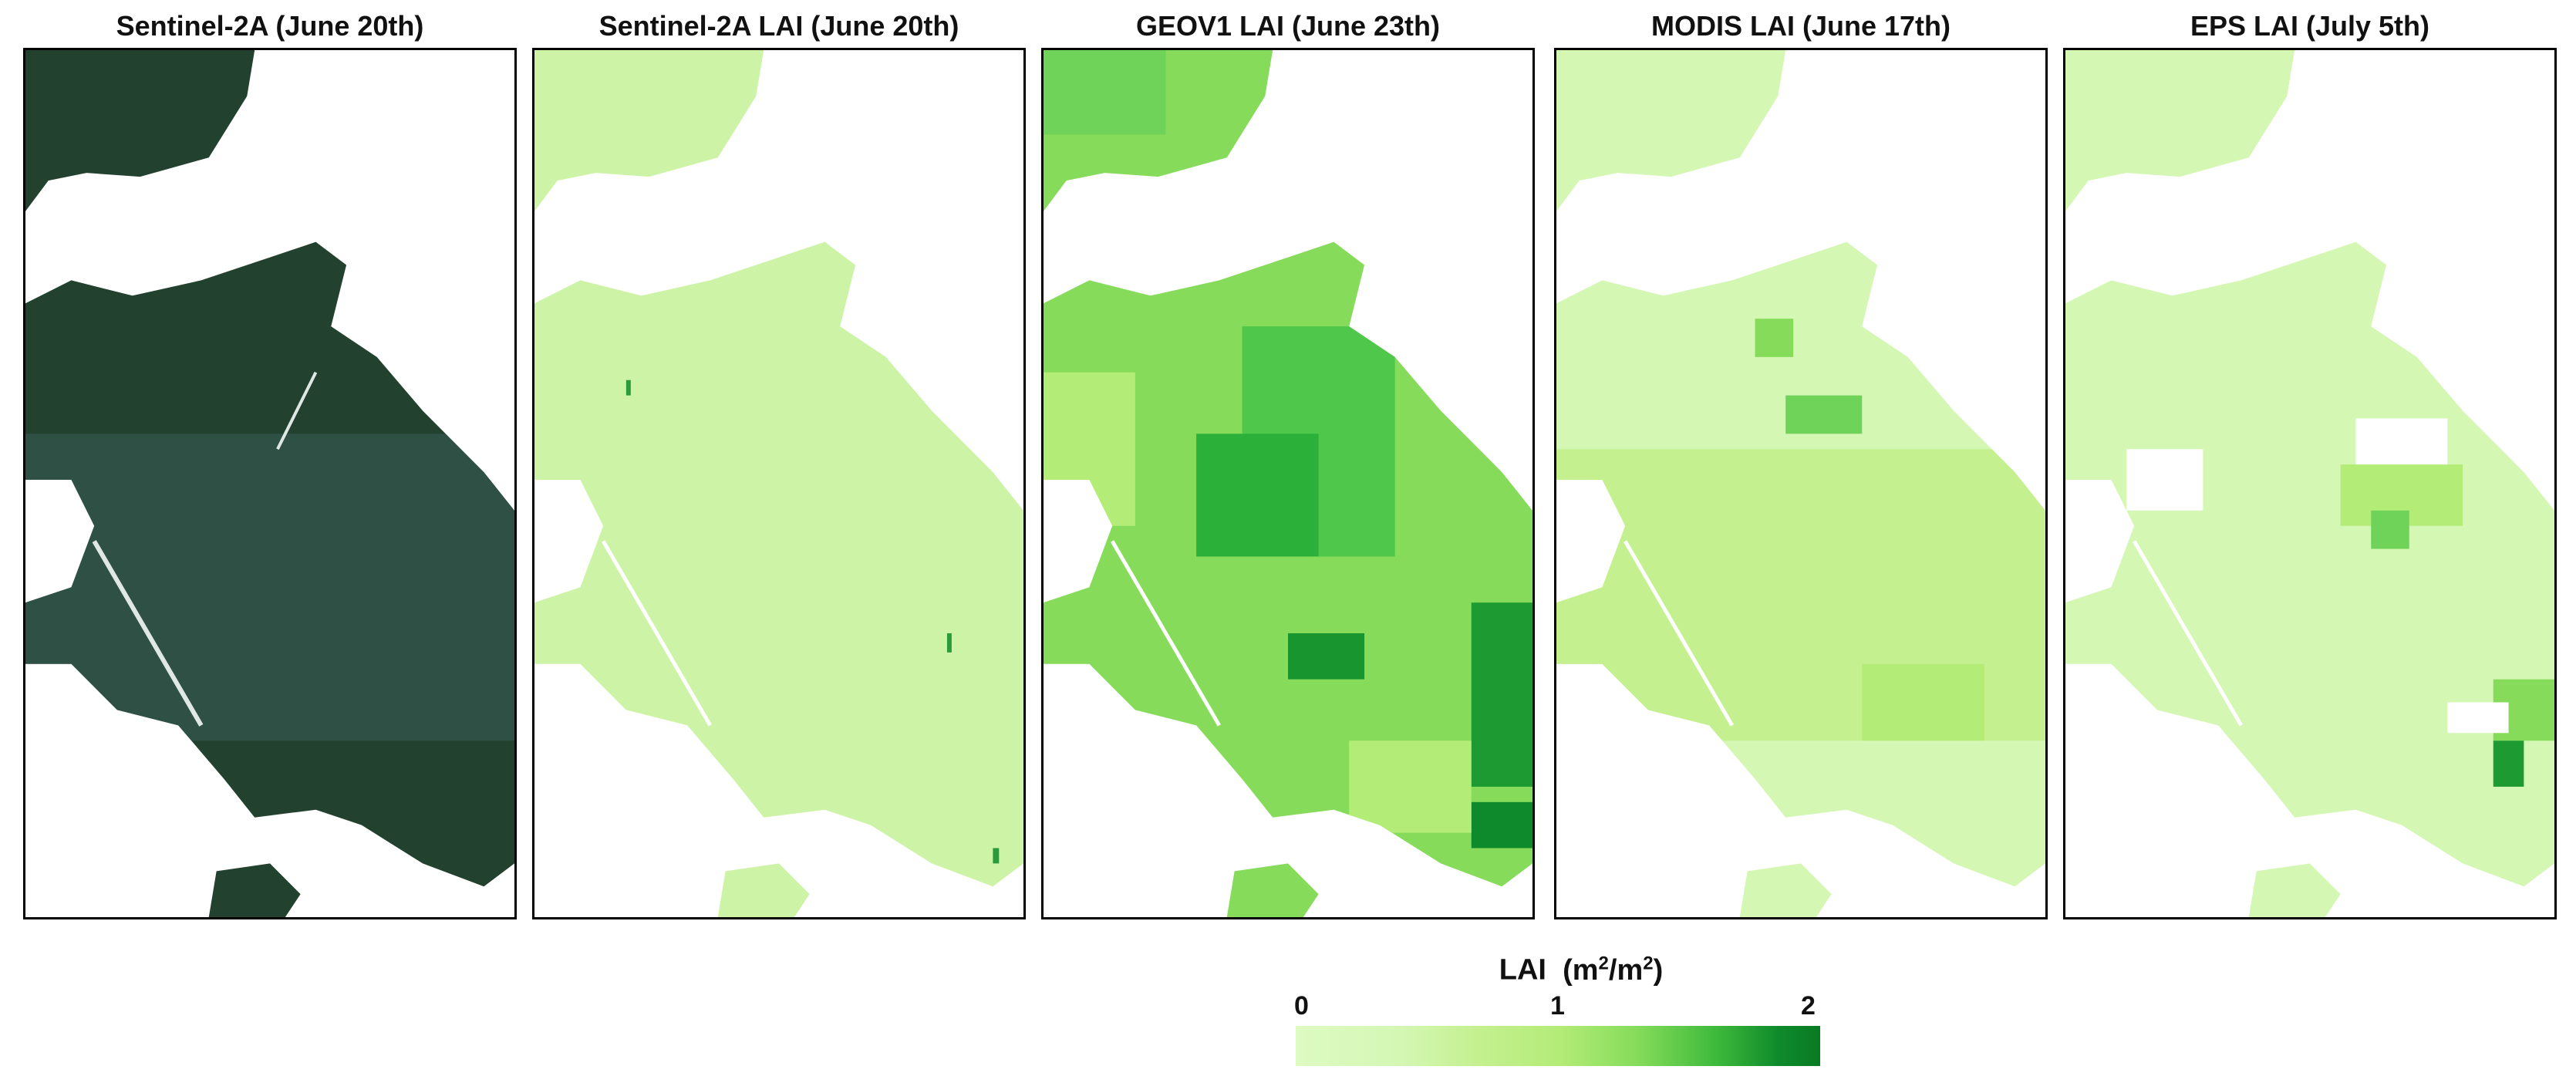  I want to click on panel-title-modis-lai: MODIS LAI (June 17th), so click(1800, 26).